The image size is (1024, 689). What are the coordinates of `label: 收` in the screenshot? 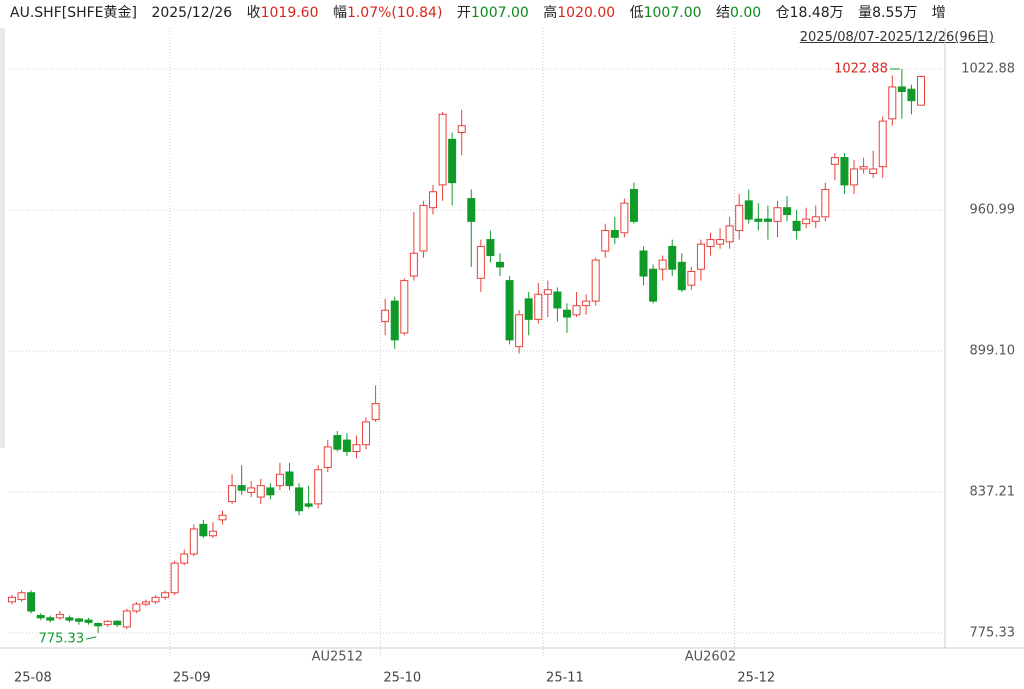 It's located at (253, 13).